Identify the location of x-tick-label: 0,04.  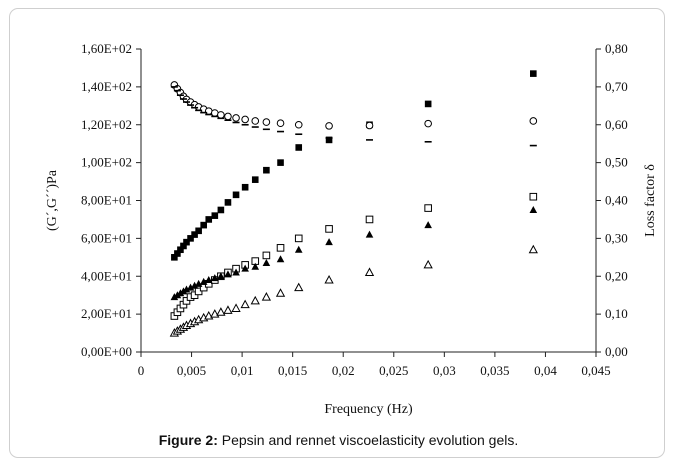
(545, 370).